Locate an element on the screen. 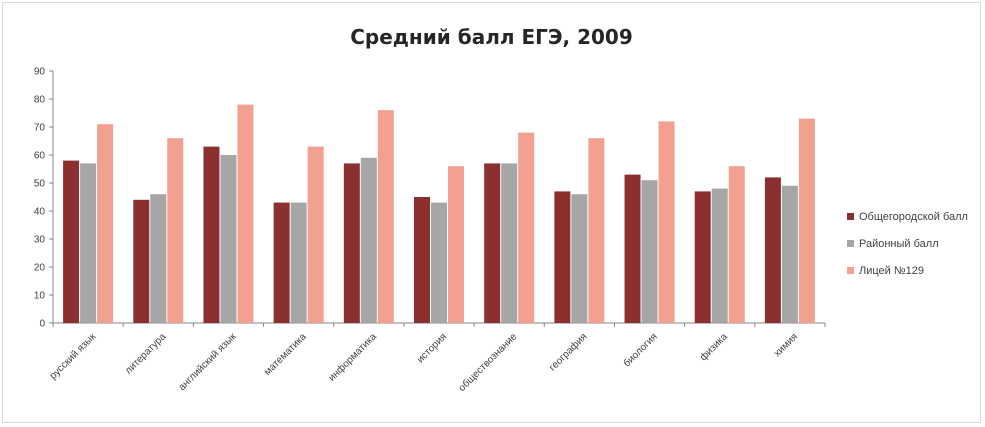  y-tick-label: 70 is located at coordinates (40, 128).